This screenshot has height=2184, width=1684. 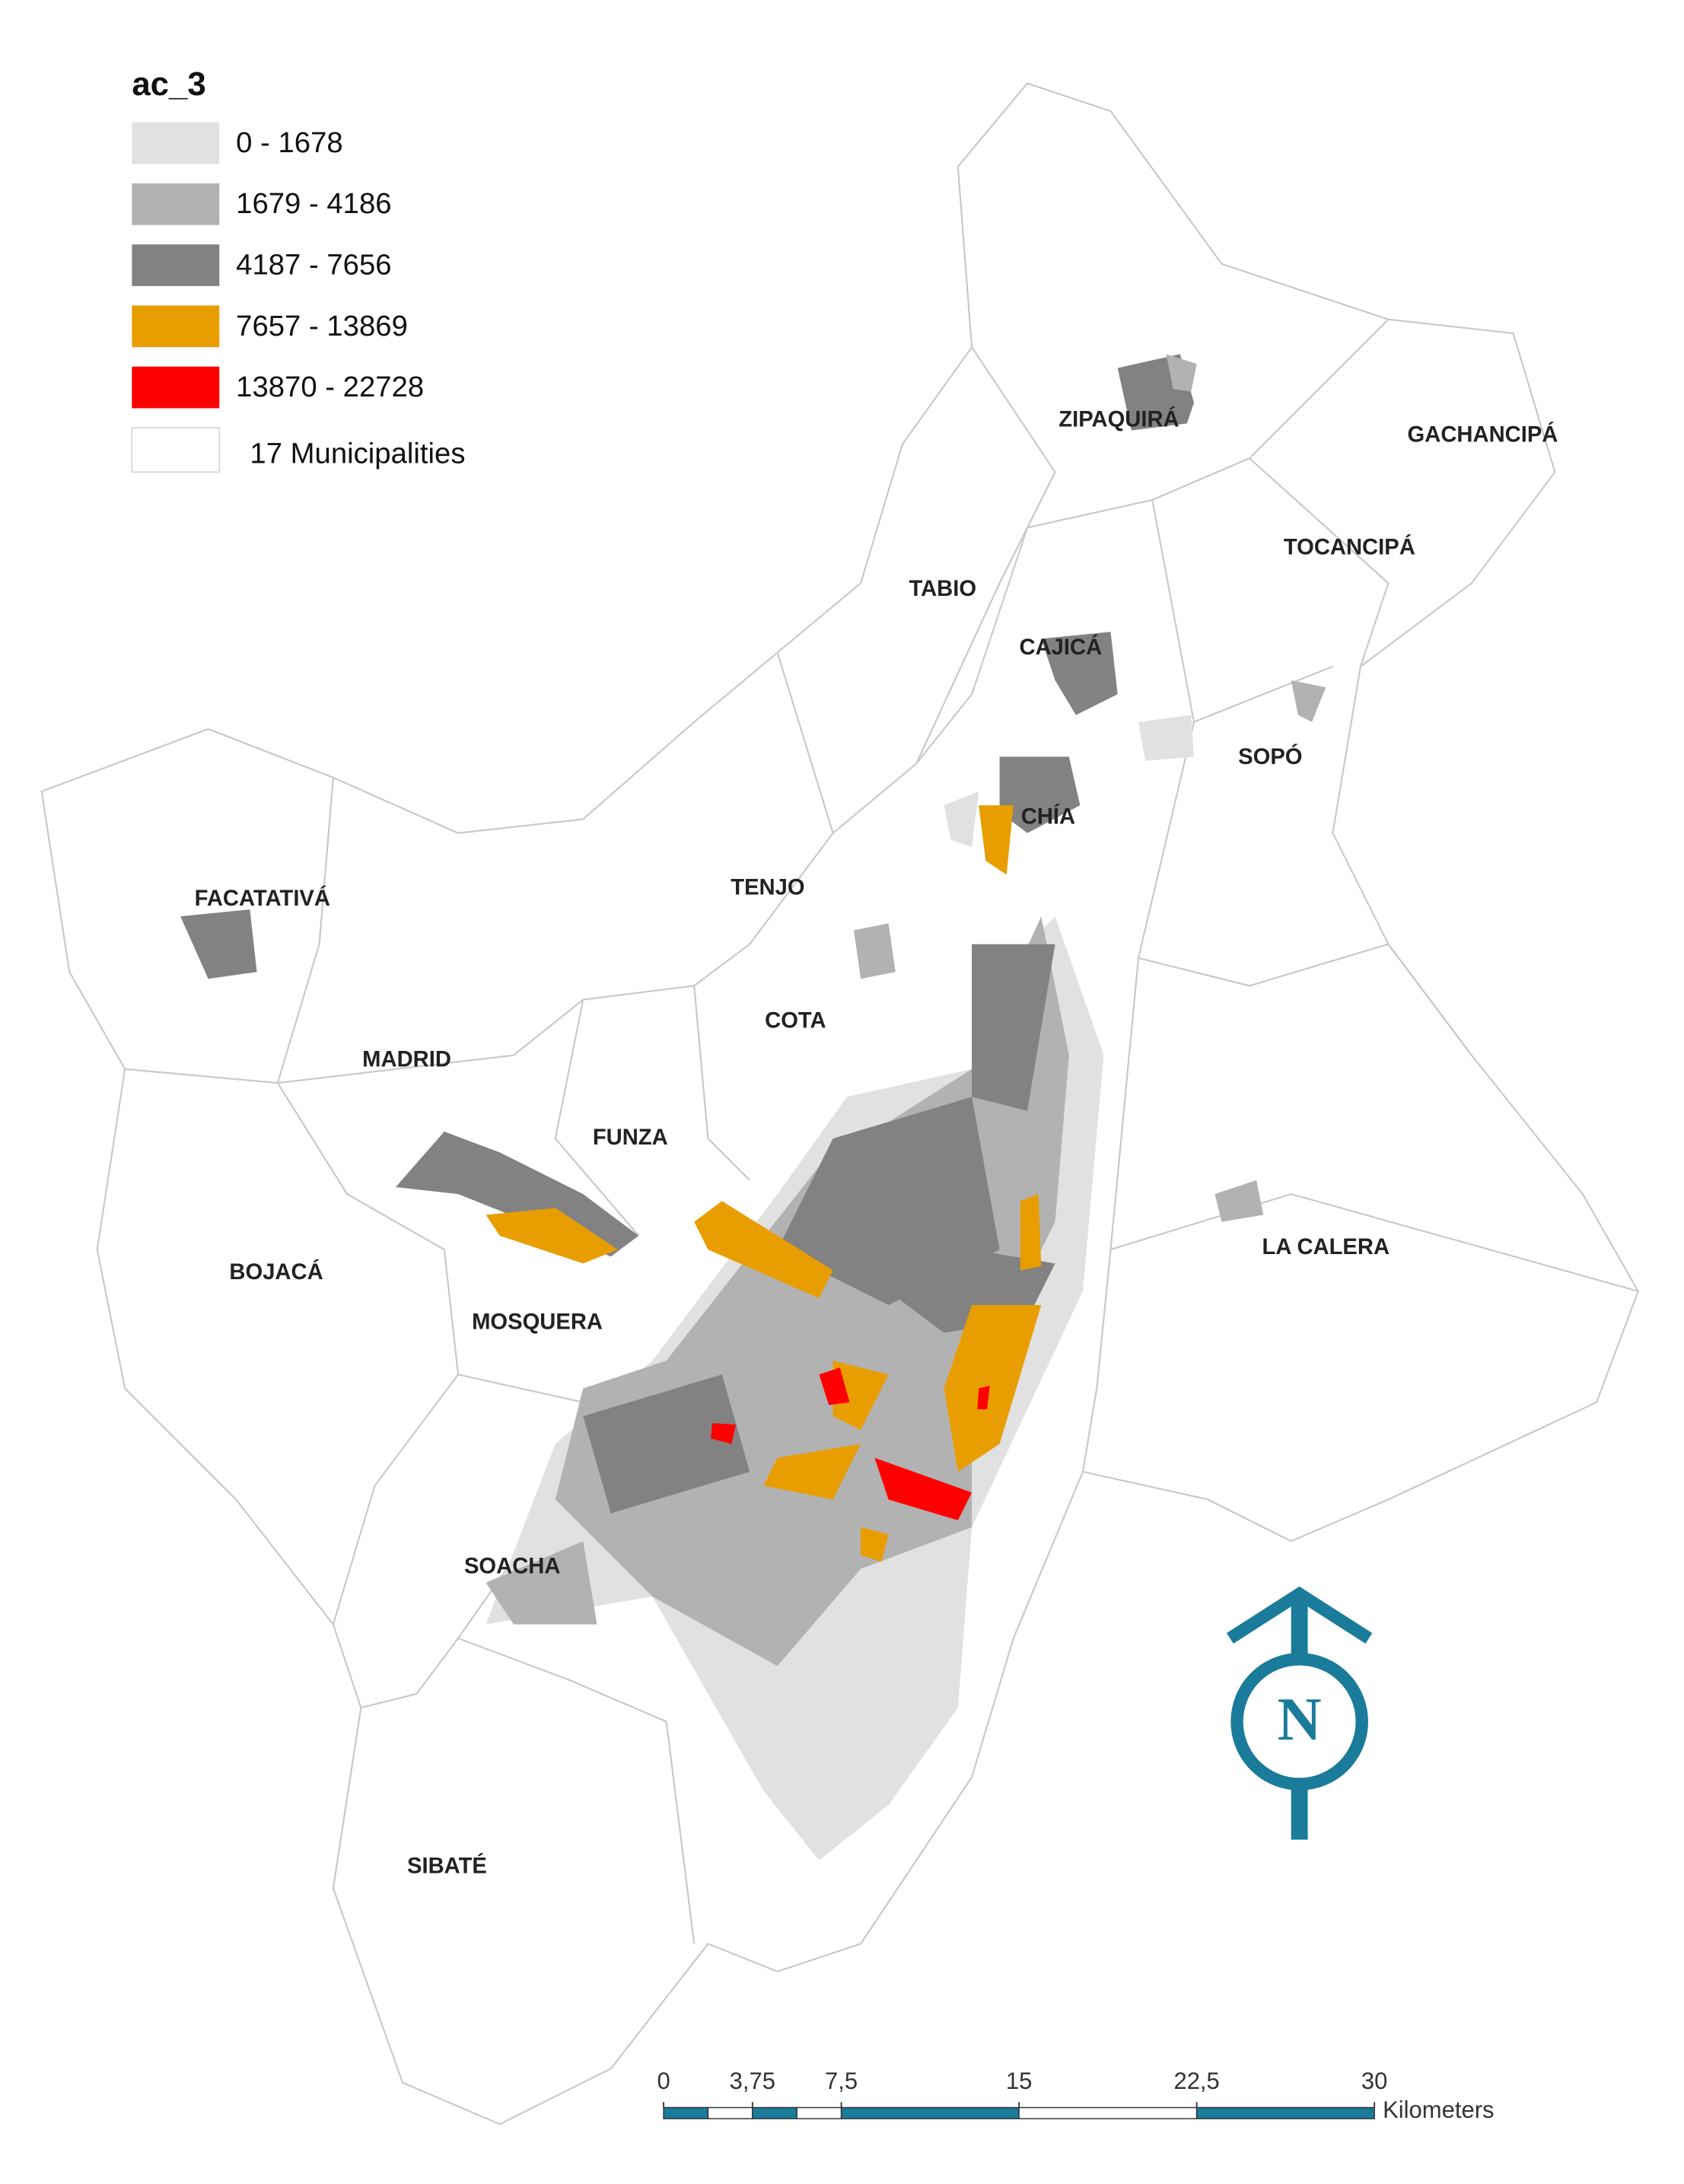 I want to click on north-label: N, so click(x=1300, y=1719).